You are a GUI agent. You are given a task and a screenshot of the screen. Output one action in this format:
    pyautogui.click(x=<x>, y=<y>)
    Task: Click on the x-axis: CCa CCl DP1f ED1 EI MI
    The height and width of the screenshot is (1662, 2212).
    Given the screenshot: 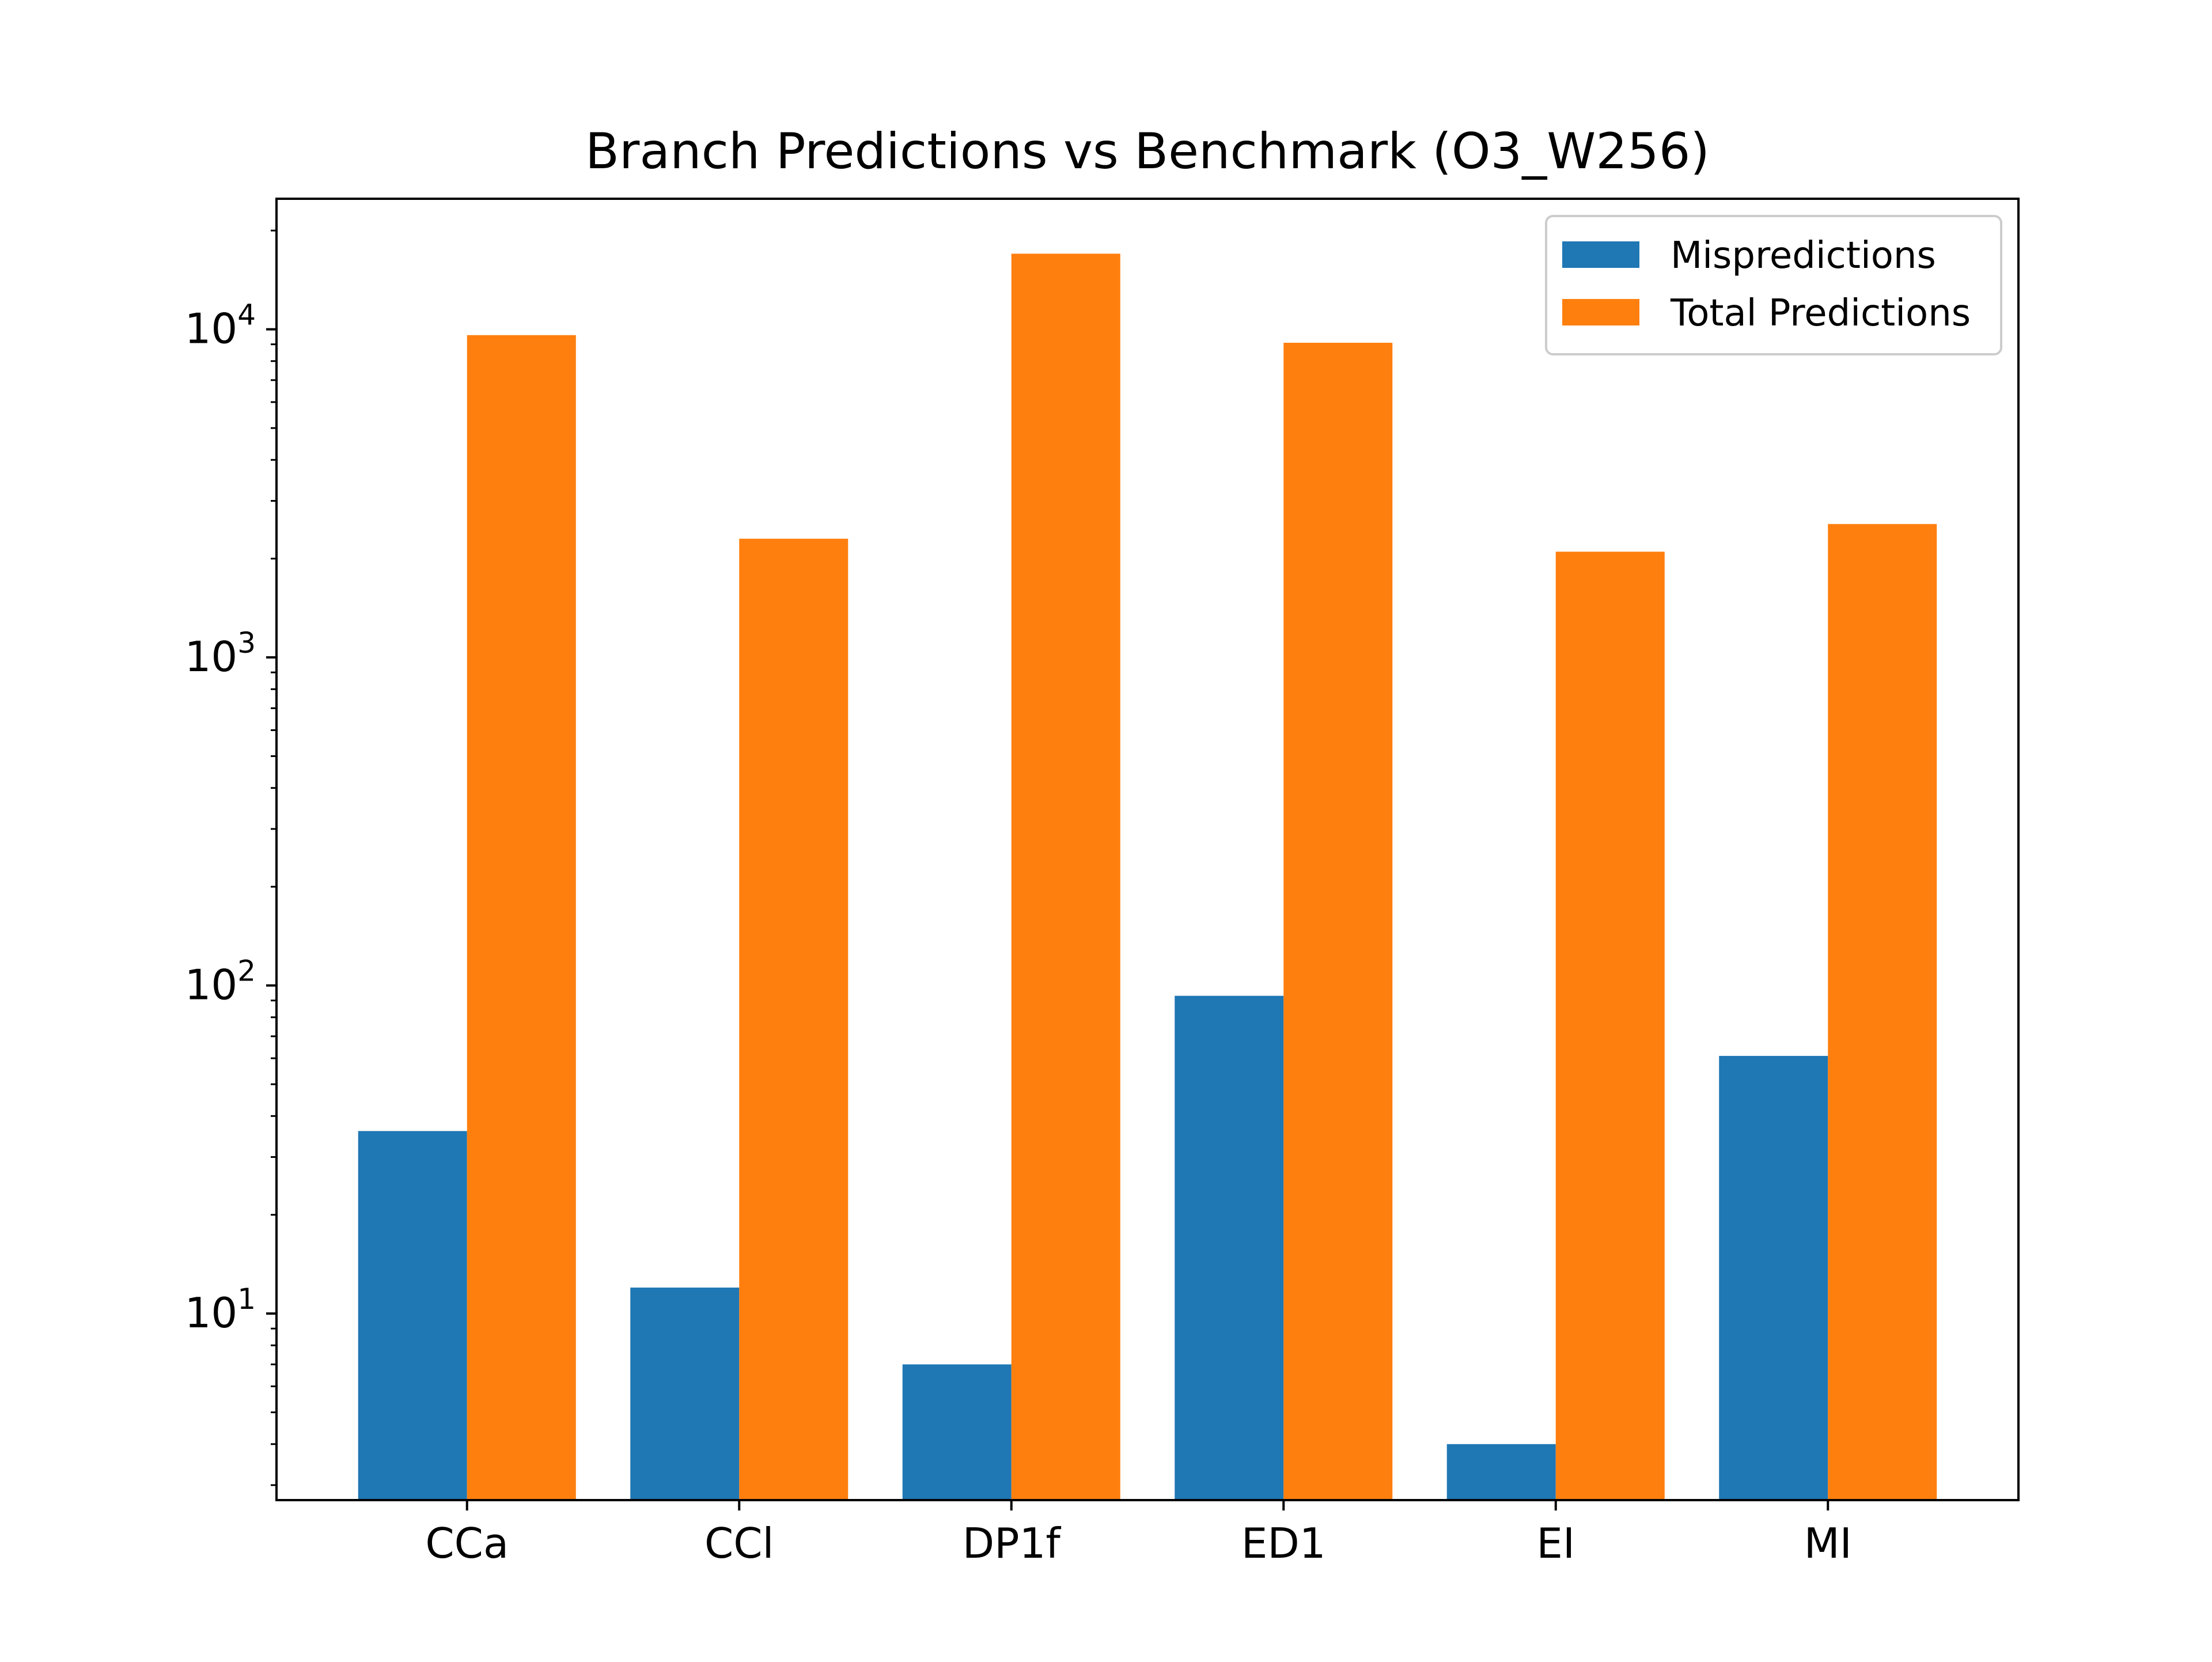 What is the action you would take?
    pyautogui.click(x=1138, y=1534)
    